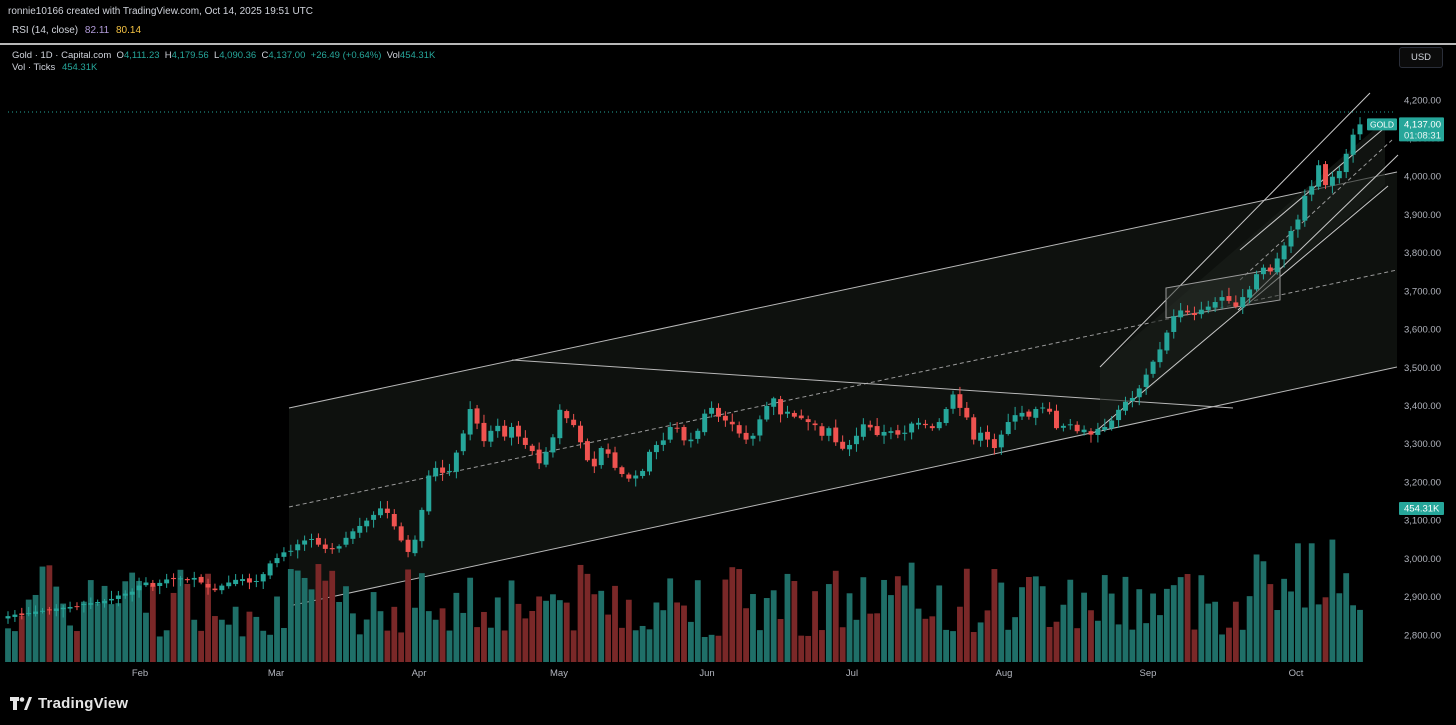  Describe the element at coordinates (1223, 293) in the screenshot. I see `consolidation-box` at that location.